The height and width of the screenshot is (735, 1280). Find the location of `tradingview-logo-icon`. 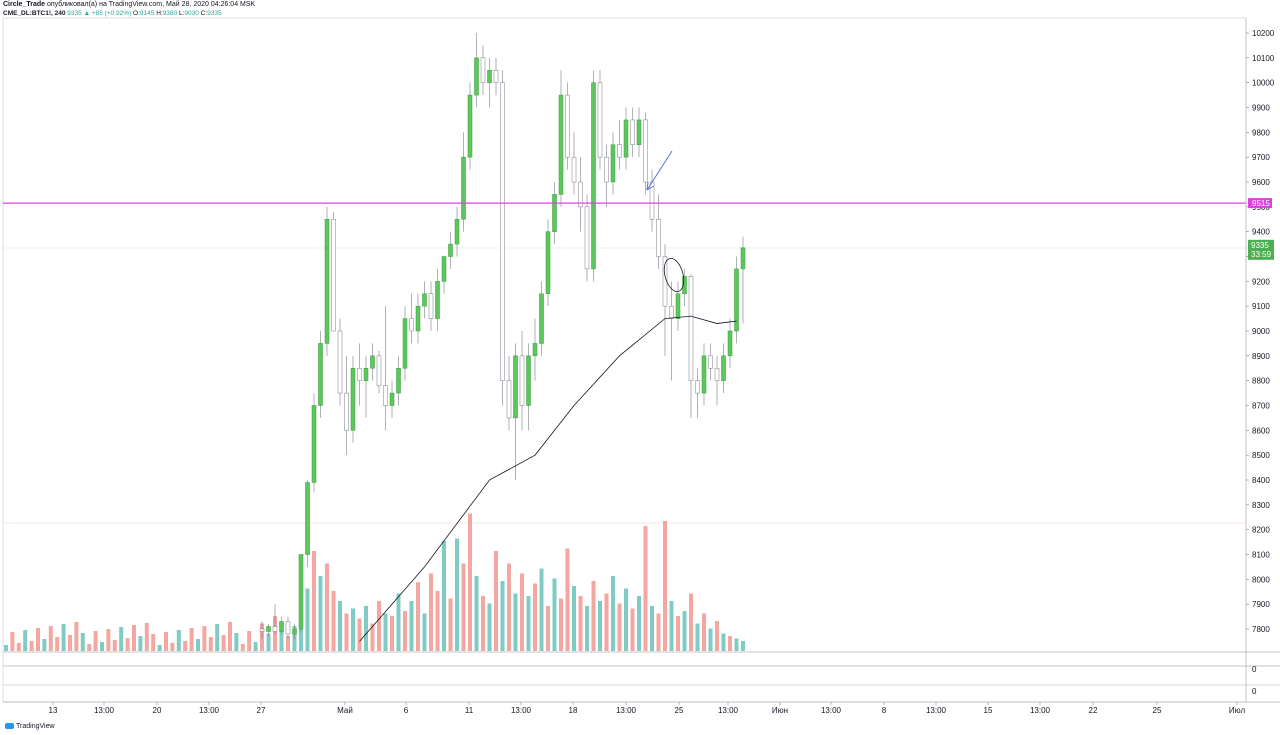

tradingview-logo-icon is located at coordinates (9, 726).